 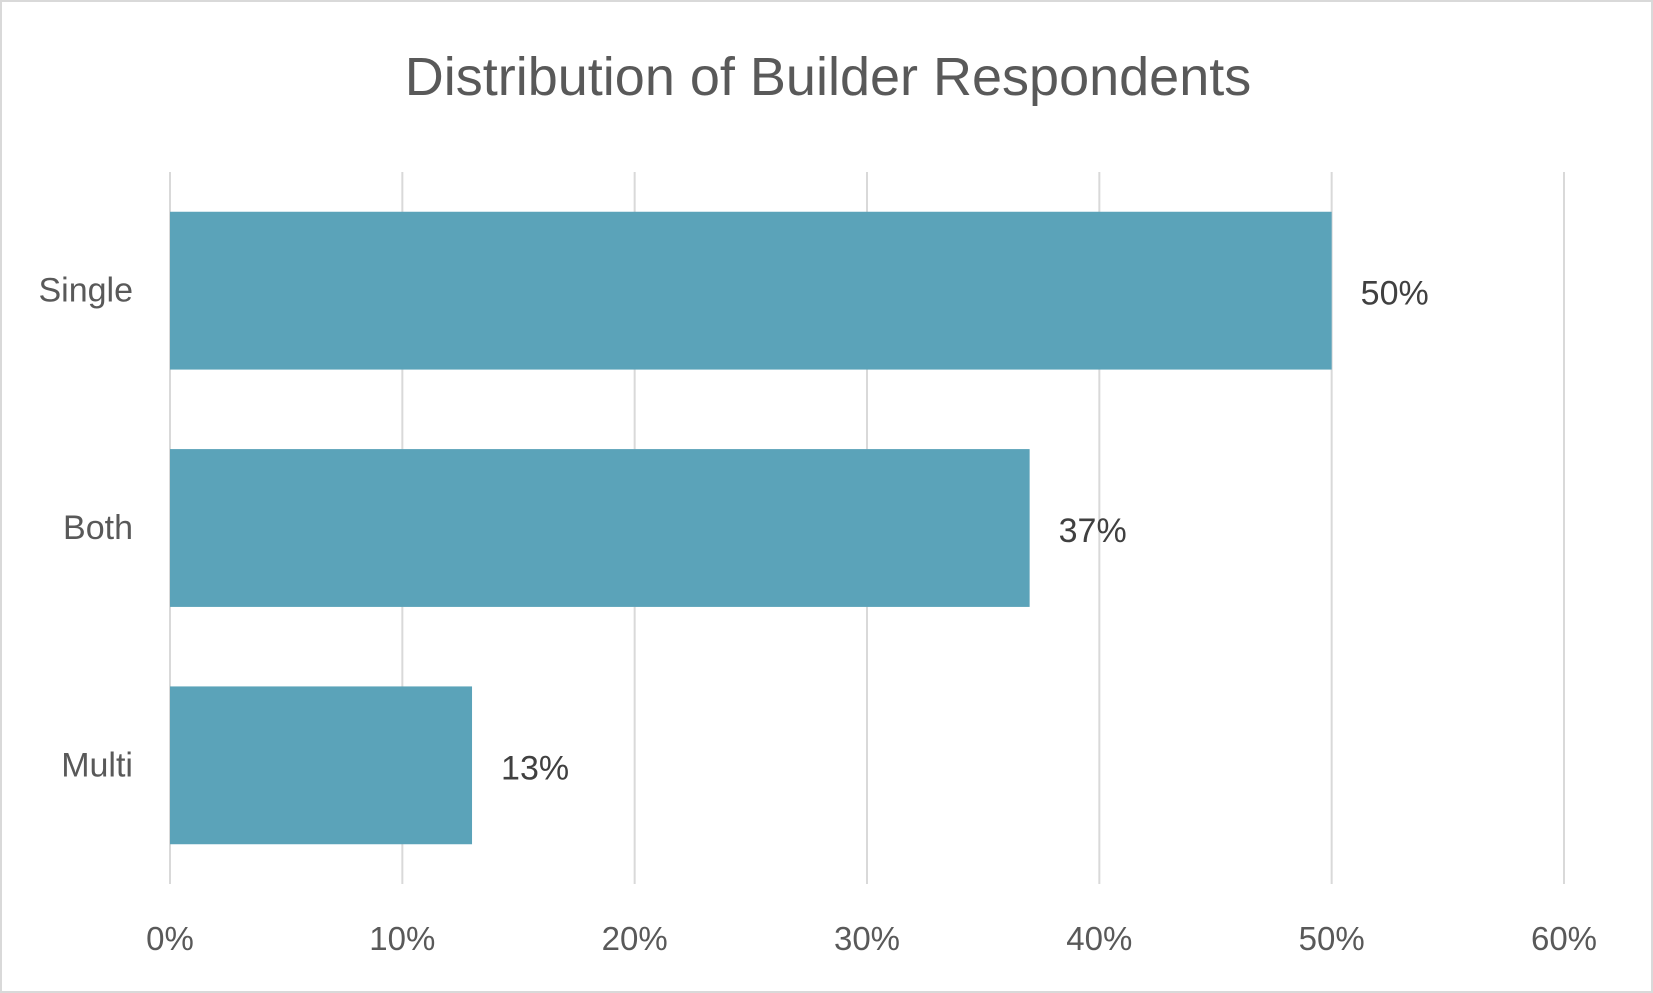 I want to click on x-tick-label-30: 30%, so click(x=867, y=938).